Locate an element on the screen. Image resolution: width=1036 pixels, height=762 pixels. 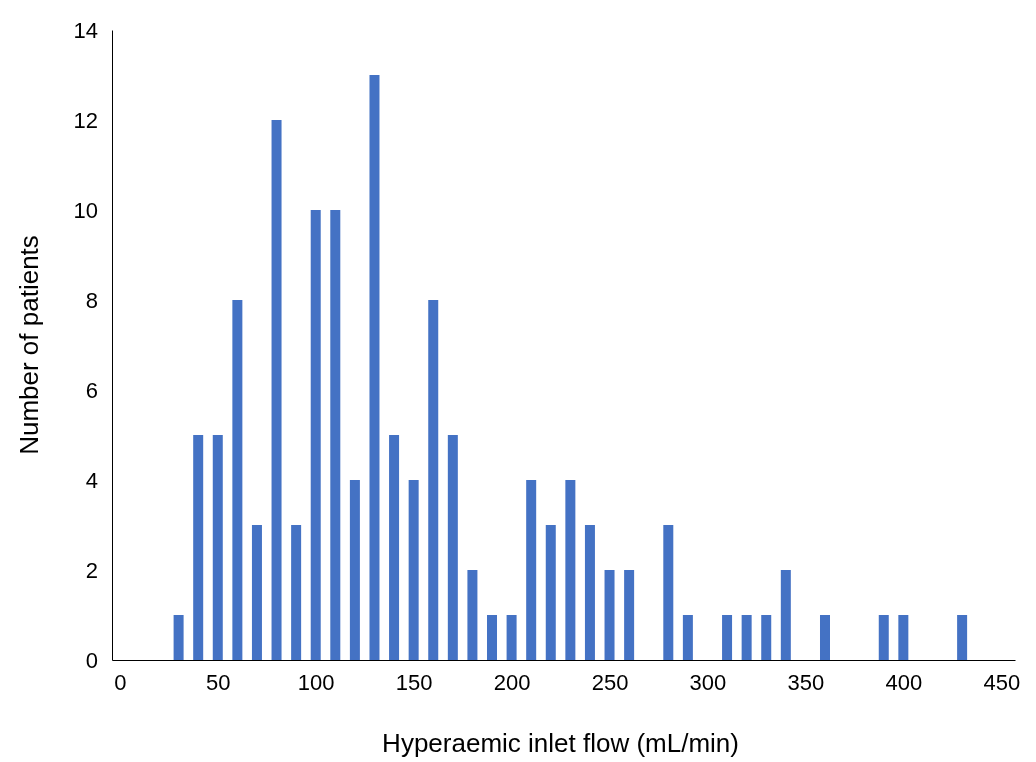
y-tick-label: 2 is located at coordinates (91, 570).